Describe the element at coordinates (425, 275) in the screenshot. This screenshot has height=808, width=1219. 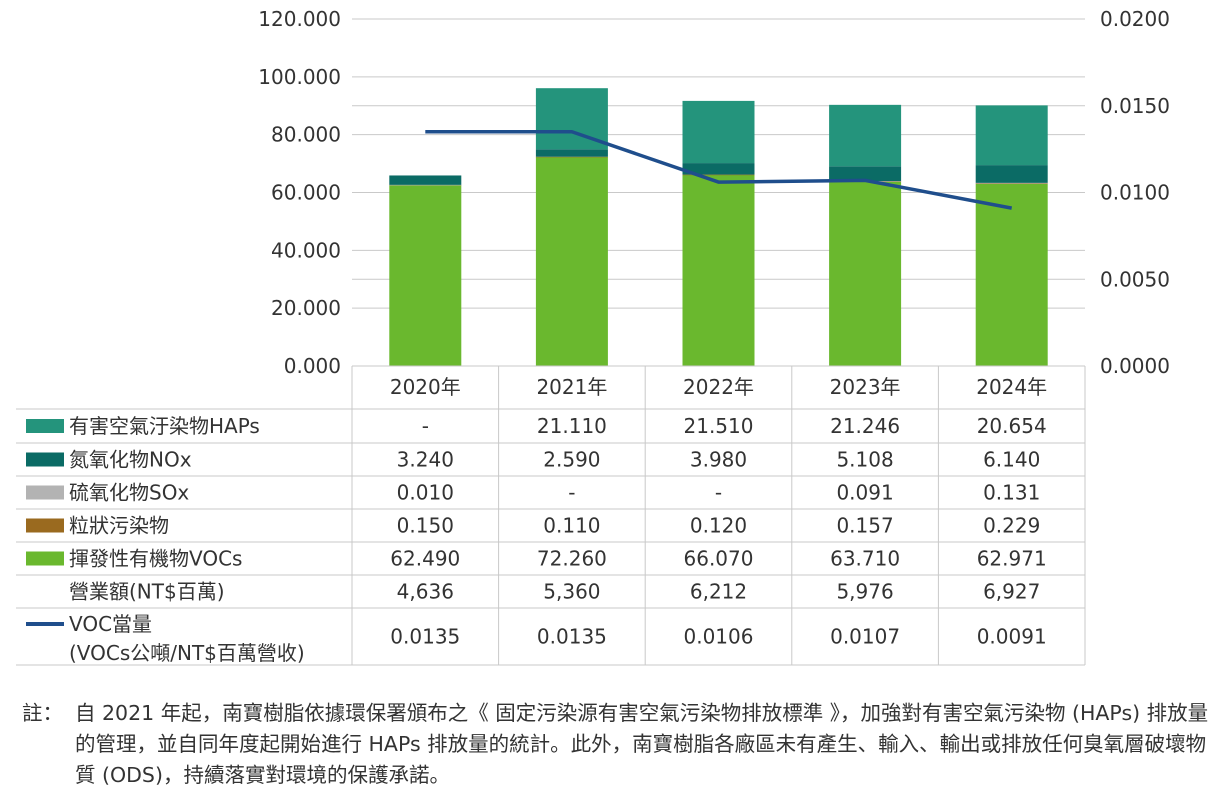
I see `bar-segment-1-2020年` at that location.